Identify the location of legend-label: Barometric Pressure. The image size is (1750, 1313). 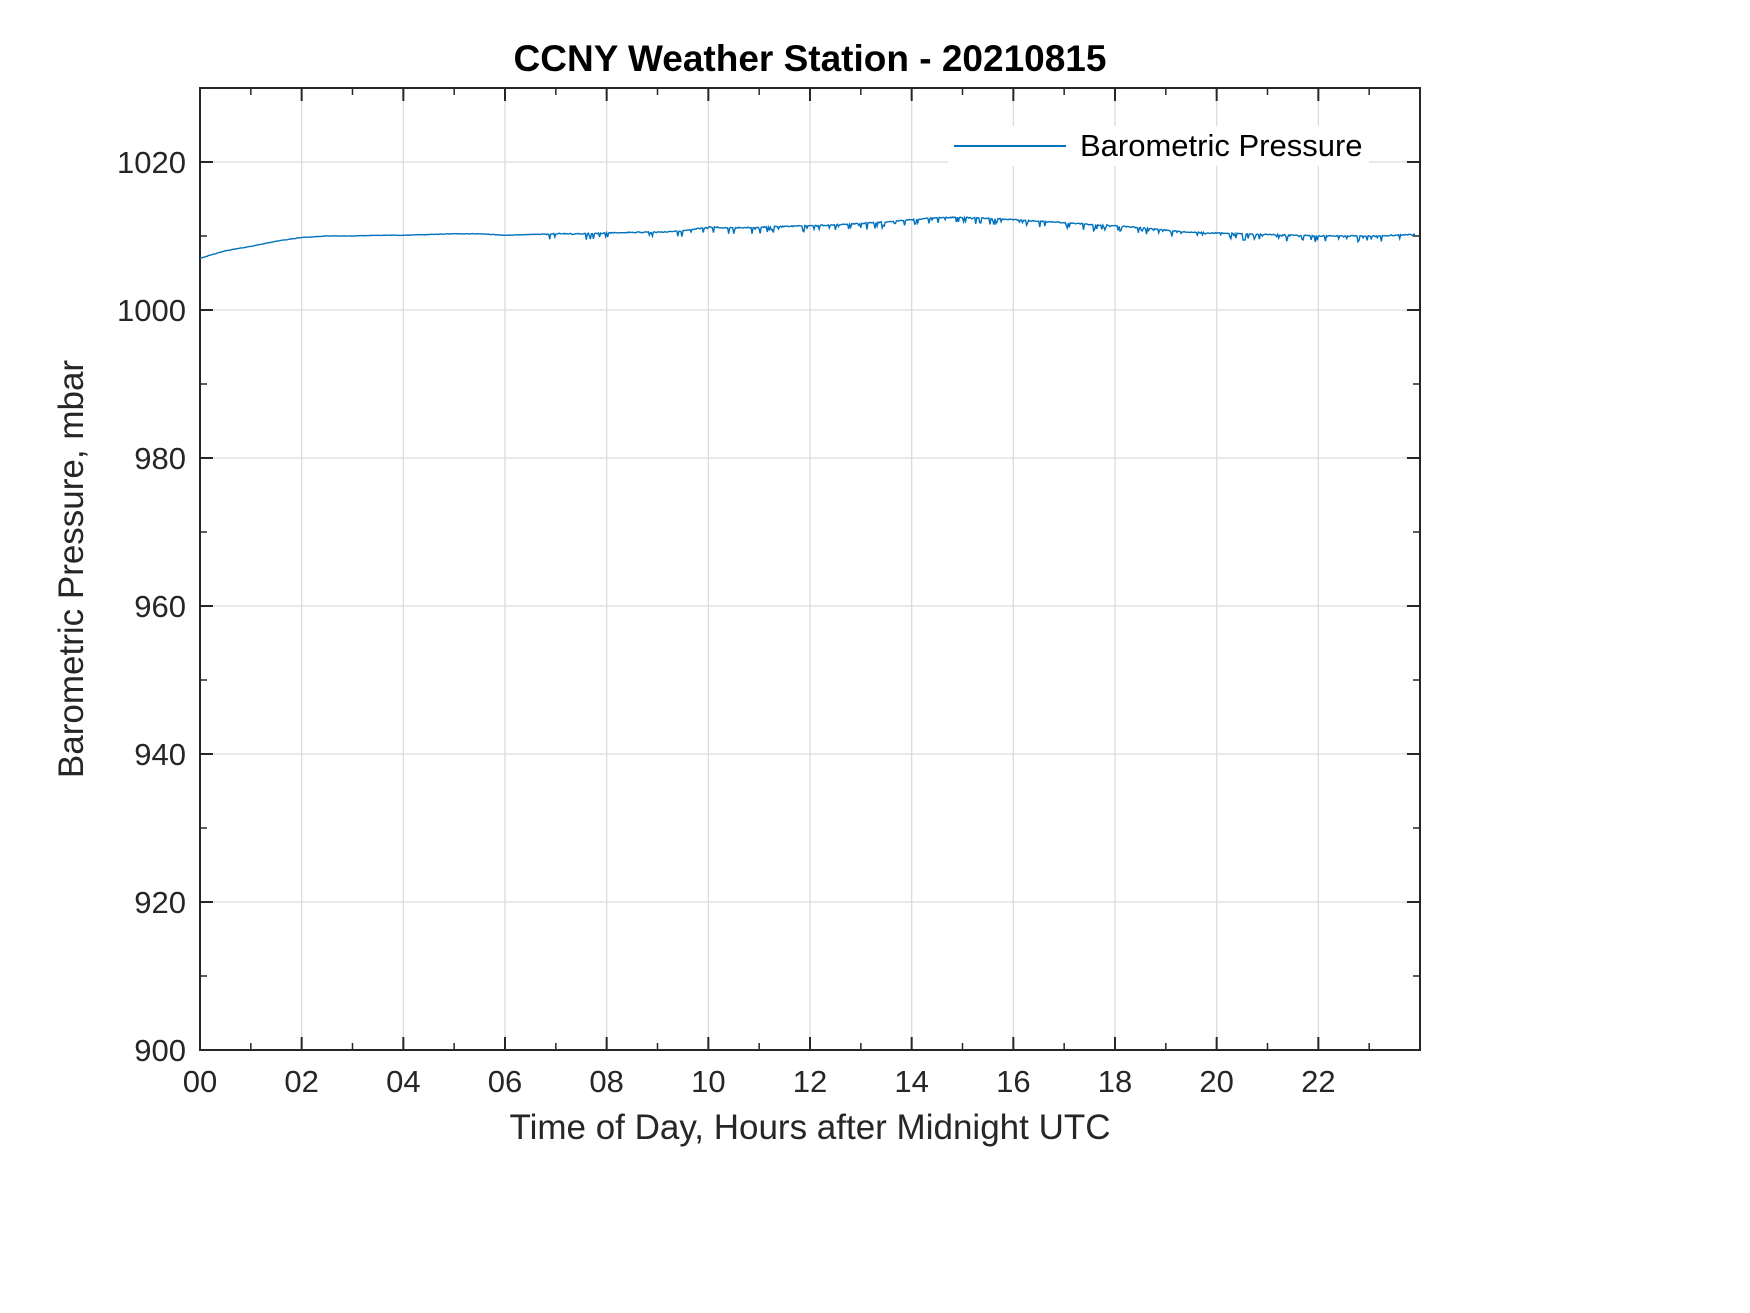
(1221, 145).